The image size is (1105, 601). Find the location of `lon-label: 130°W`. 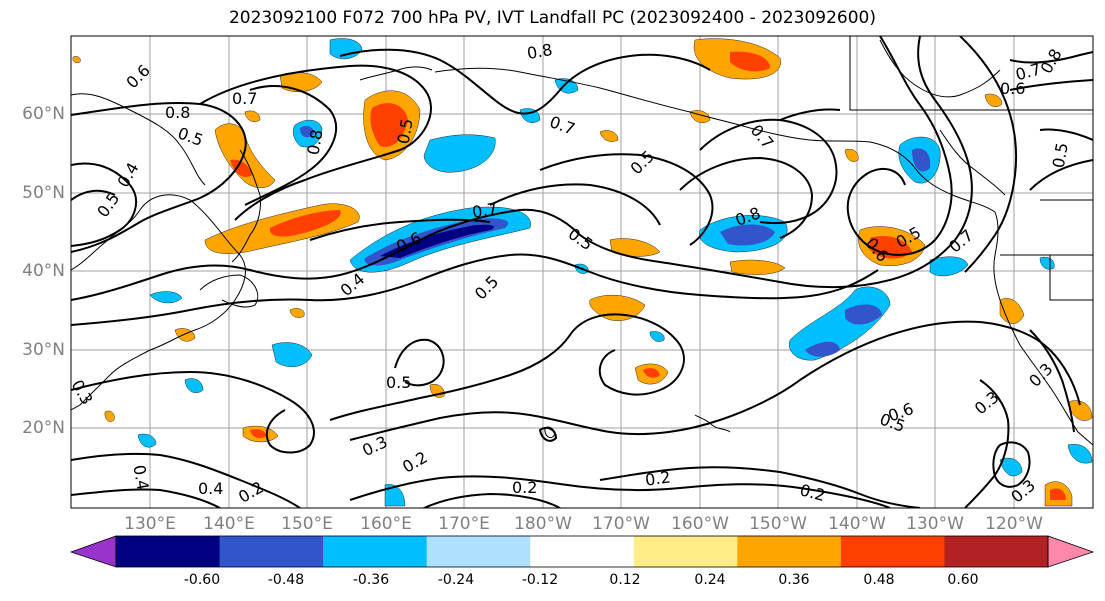

lon-label: 130°W is located at coordinates (935, 524).